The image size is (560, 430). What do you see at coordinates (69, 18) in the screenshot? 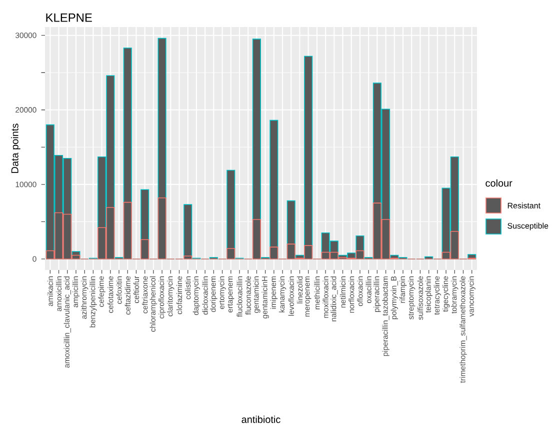
I see `chart-title: KLEPNE` at bounding box center [69, 18].